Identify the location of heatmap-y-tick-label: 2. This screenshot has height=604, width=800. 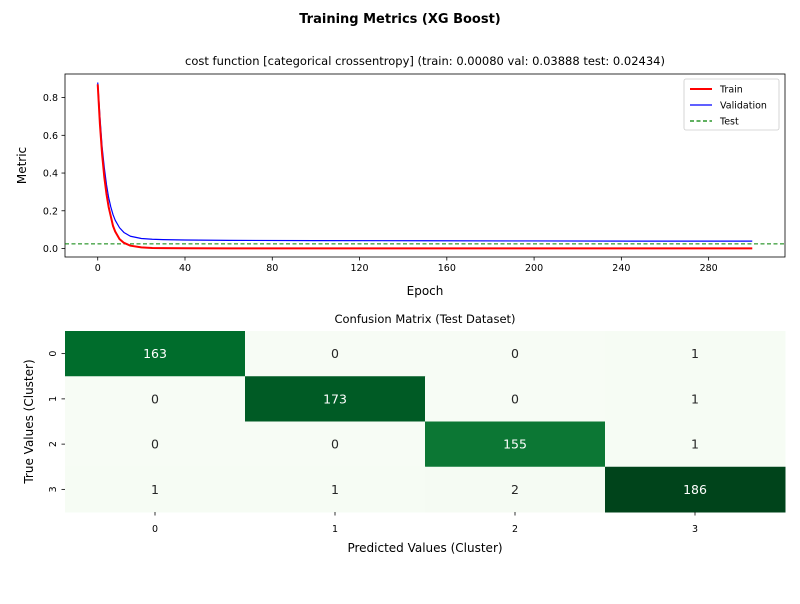
(53, 444).